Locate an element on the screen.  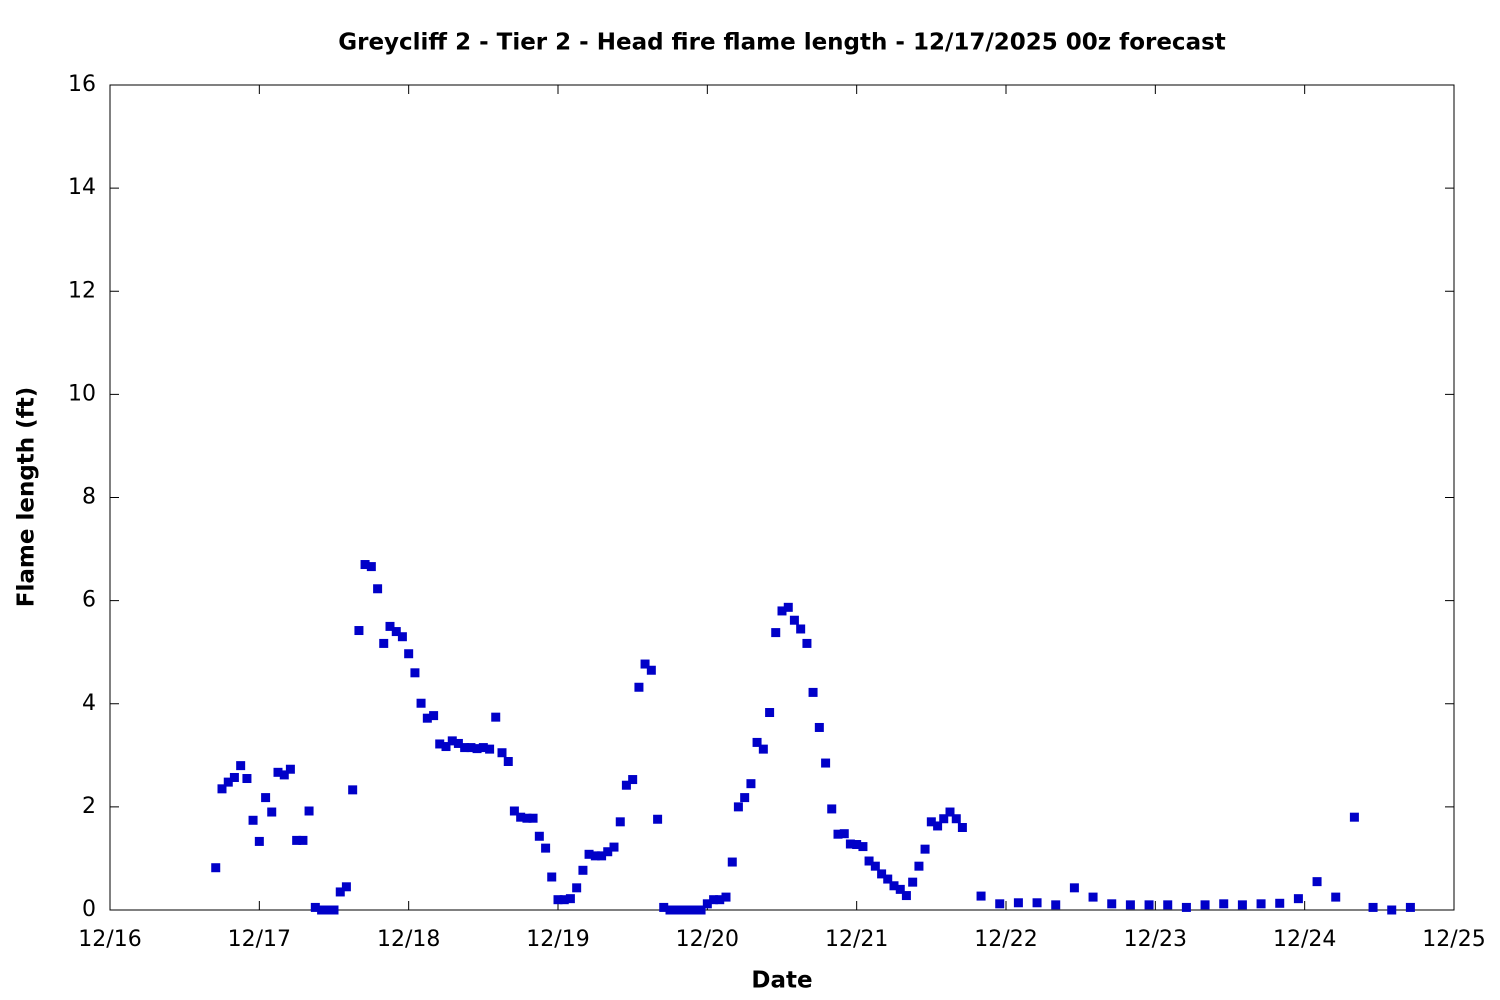
y-axis-title: Flame length (ft) is located at coordinates (27, 497).